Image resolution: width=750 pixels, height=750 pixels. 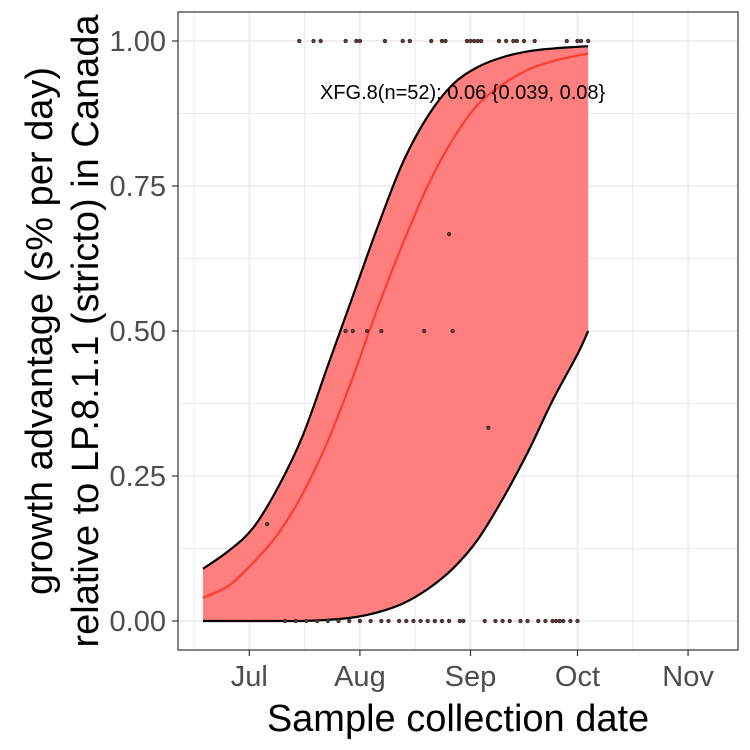 I want to click on x-tick-label: Jul, so click(x=249, y=677).